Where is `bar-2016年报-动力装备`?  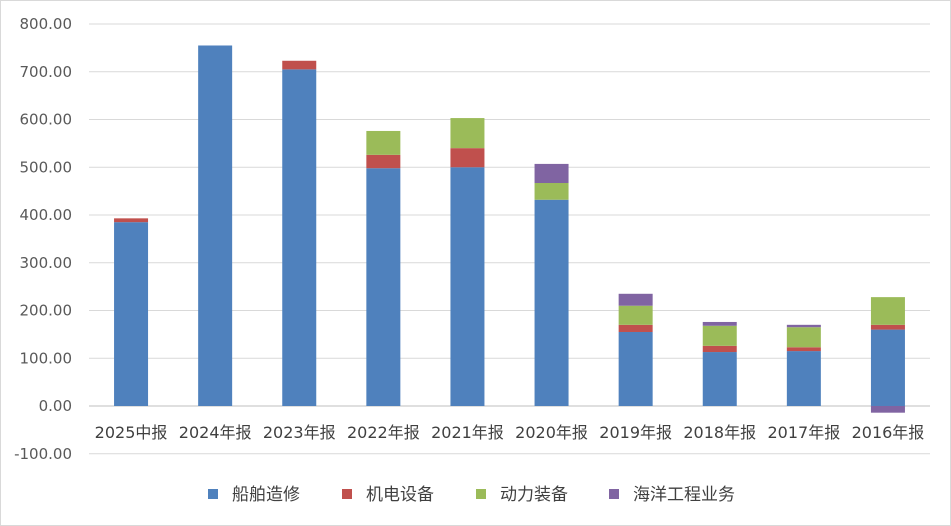
bar-2016年报-动力装备 is located at coordinates (887, 311).